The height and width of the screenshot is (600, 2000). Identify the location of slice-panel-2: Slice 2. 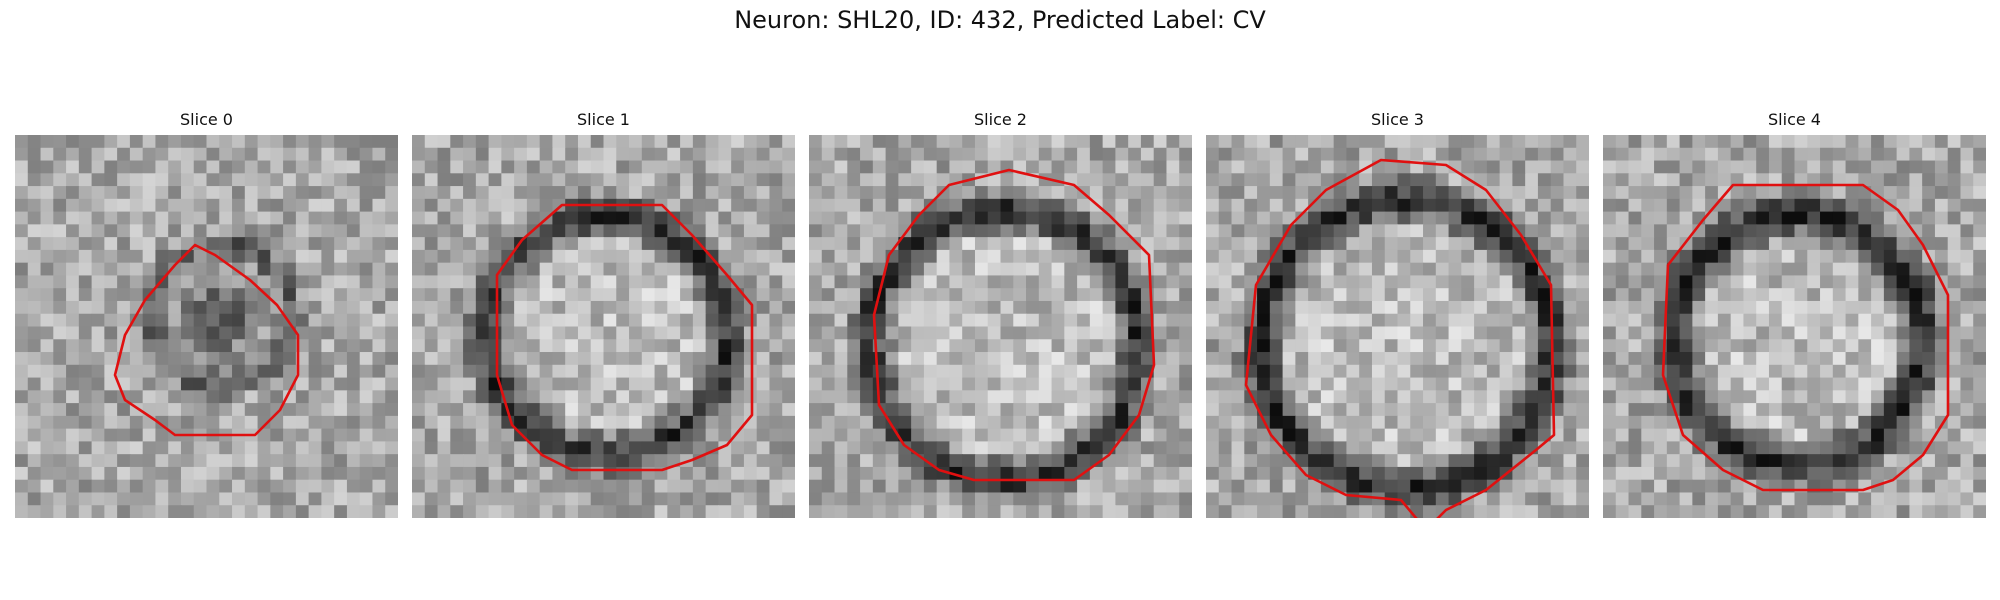
(1000, 313).